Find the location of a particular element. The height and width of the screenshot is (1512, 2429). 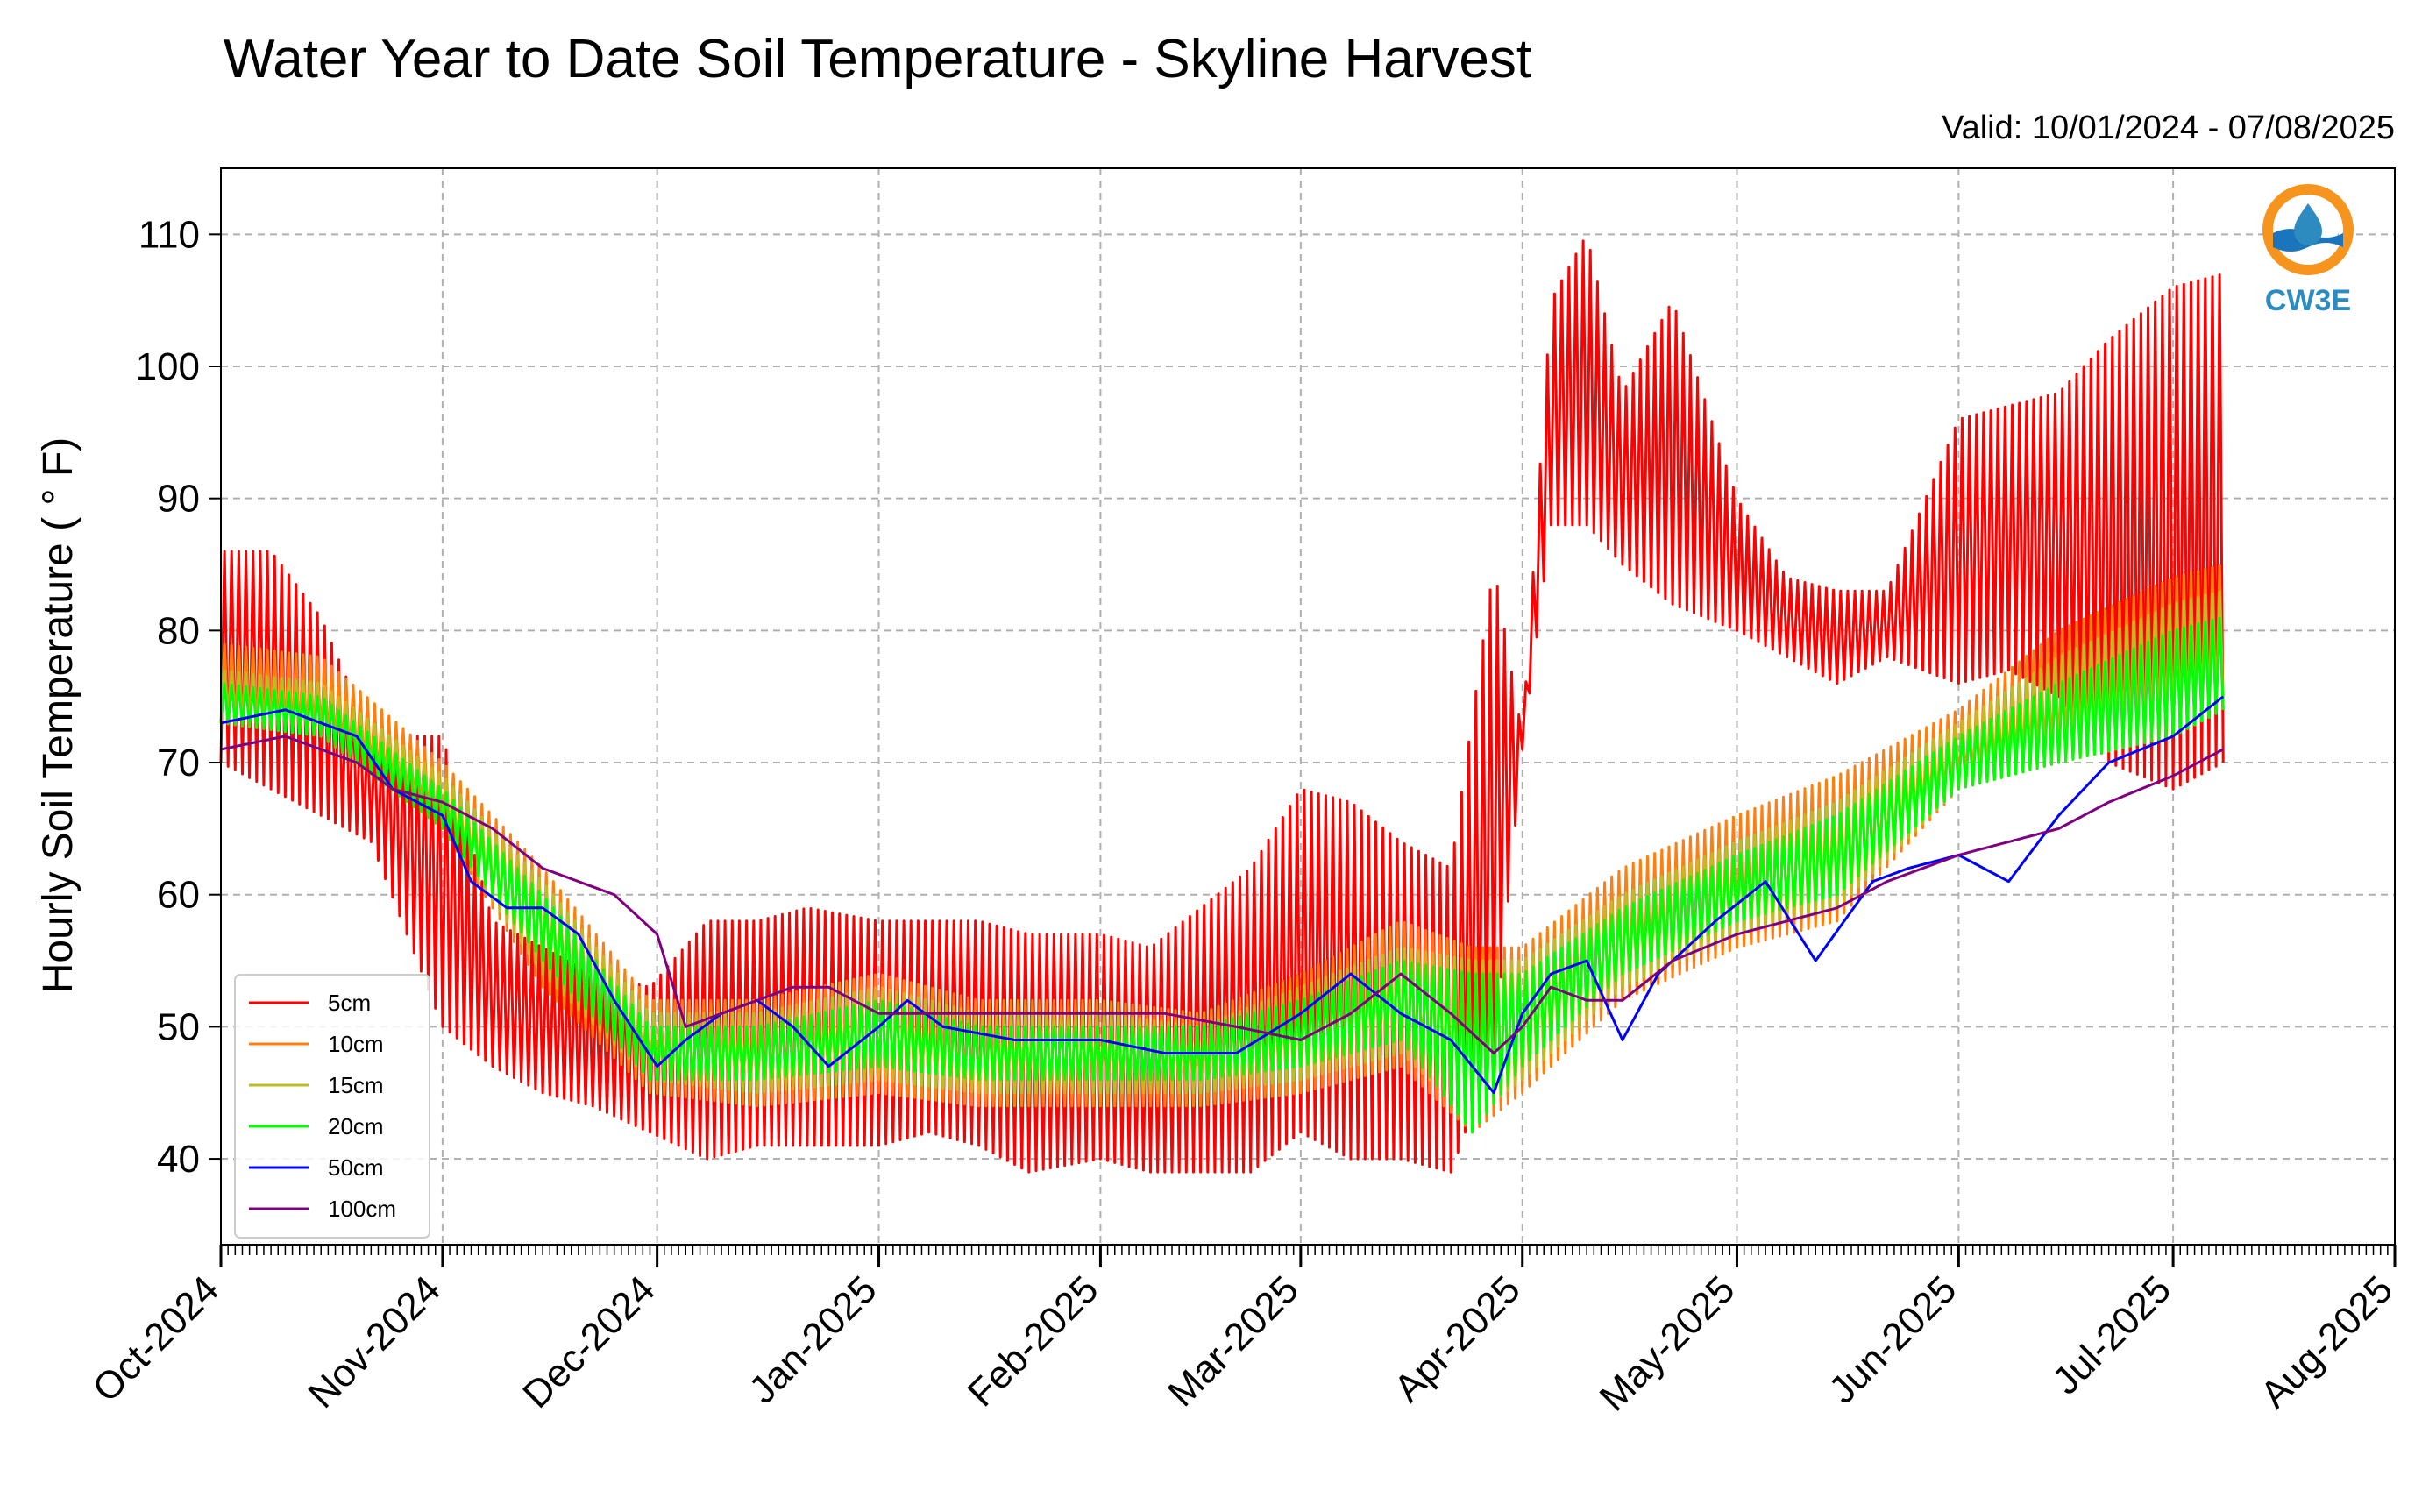

legend-box is located at coordinates (332, 1106).